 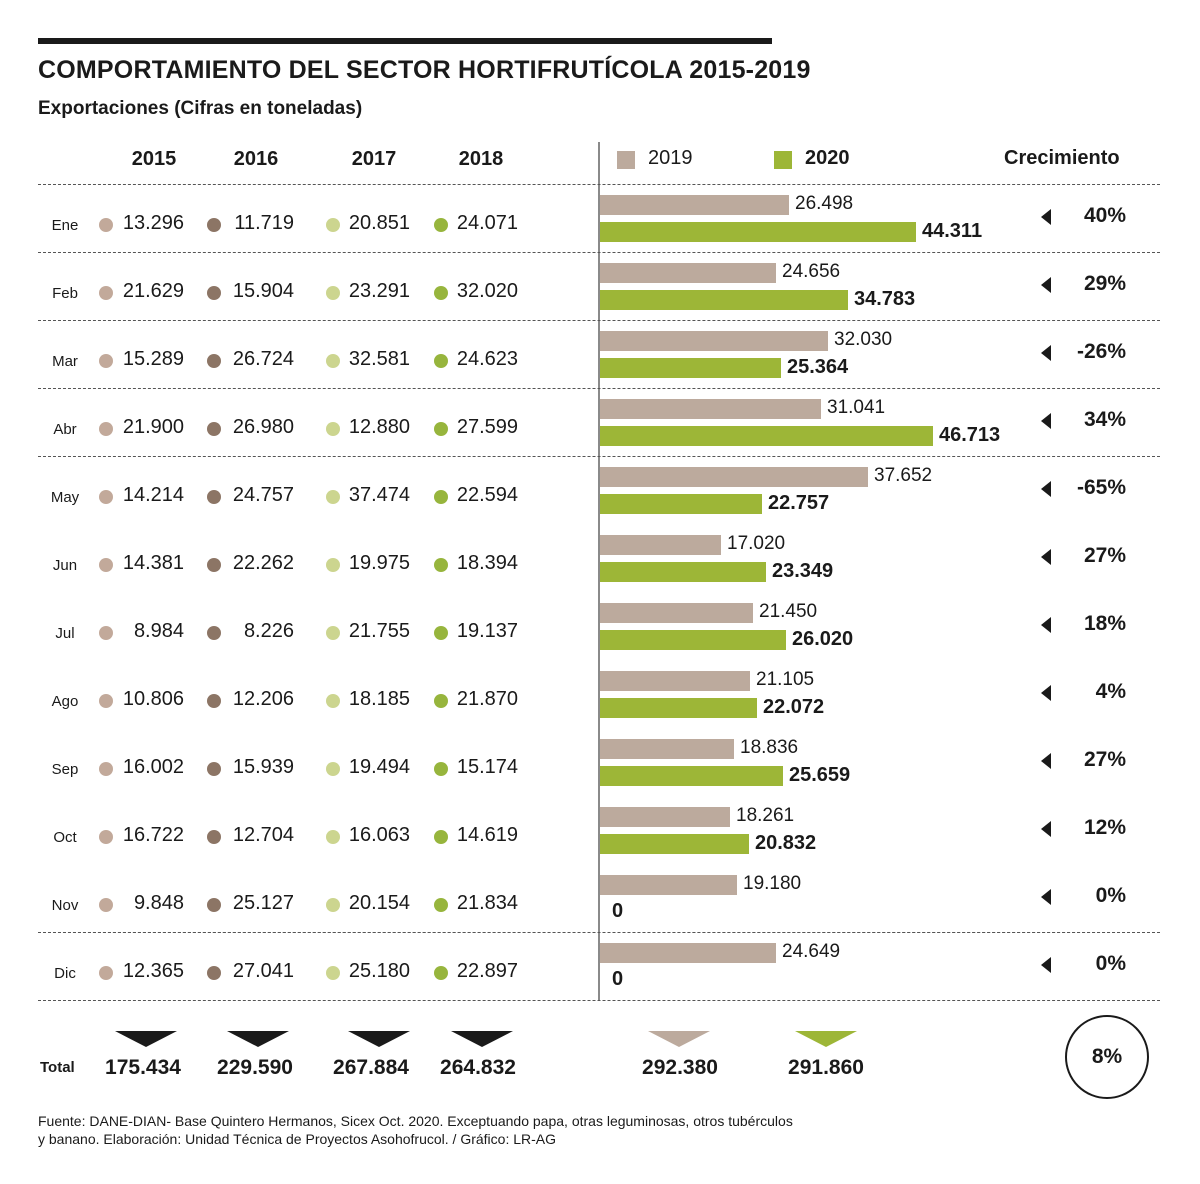 What do you see at coordinates (154, 159) in the screenshot?
I see `year-header-2015: 2015` at bounding box center [154, 159].